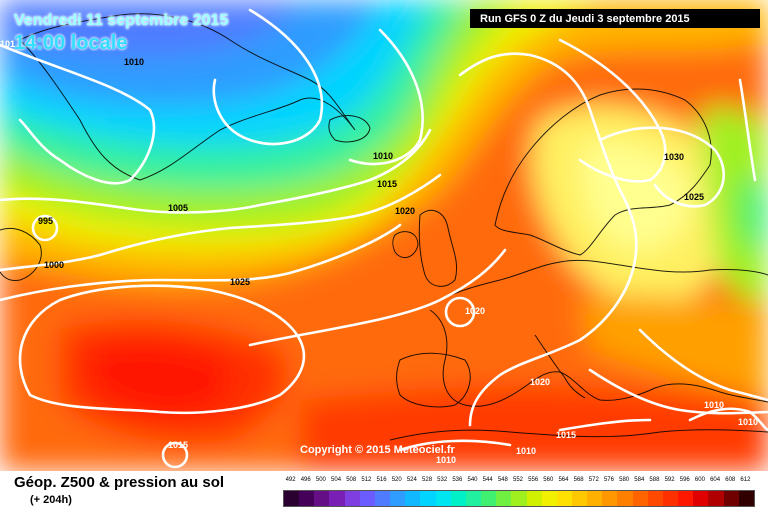 The width and height of the screenshot is (768, 512). Describe the element at coordinates (45, 221) in the screenshot. I see `isobar-label: 995` at that location.